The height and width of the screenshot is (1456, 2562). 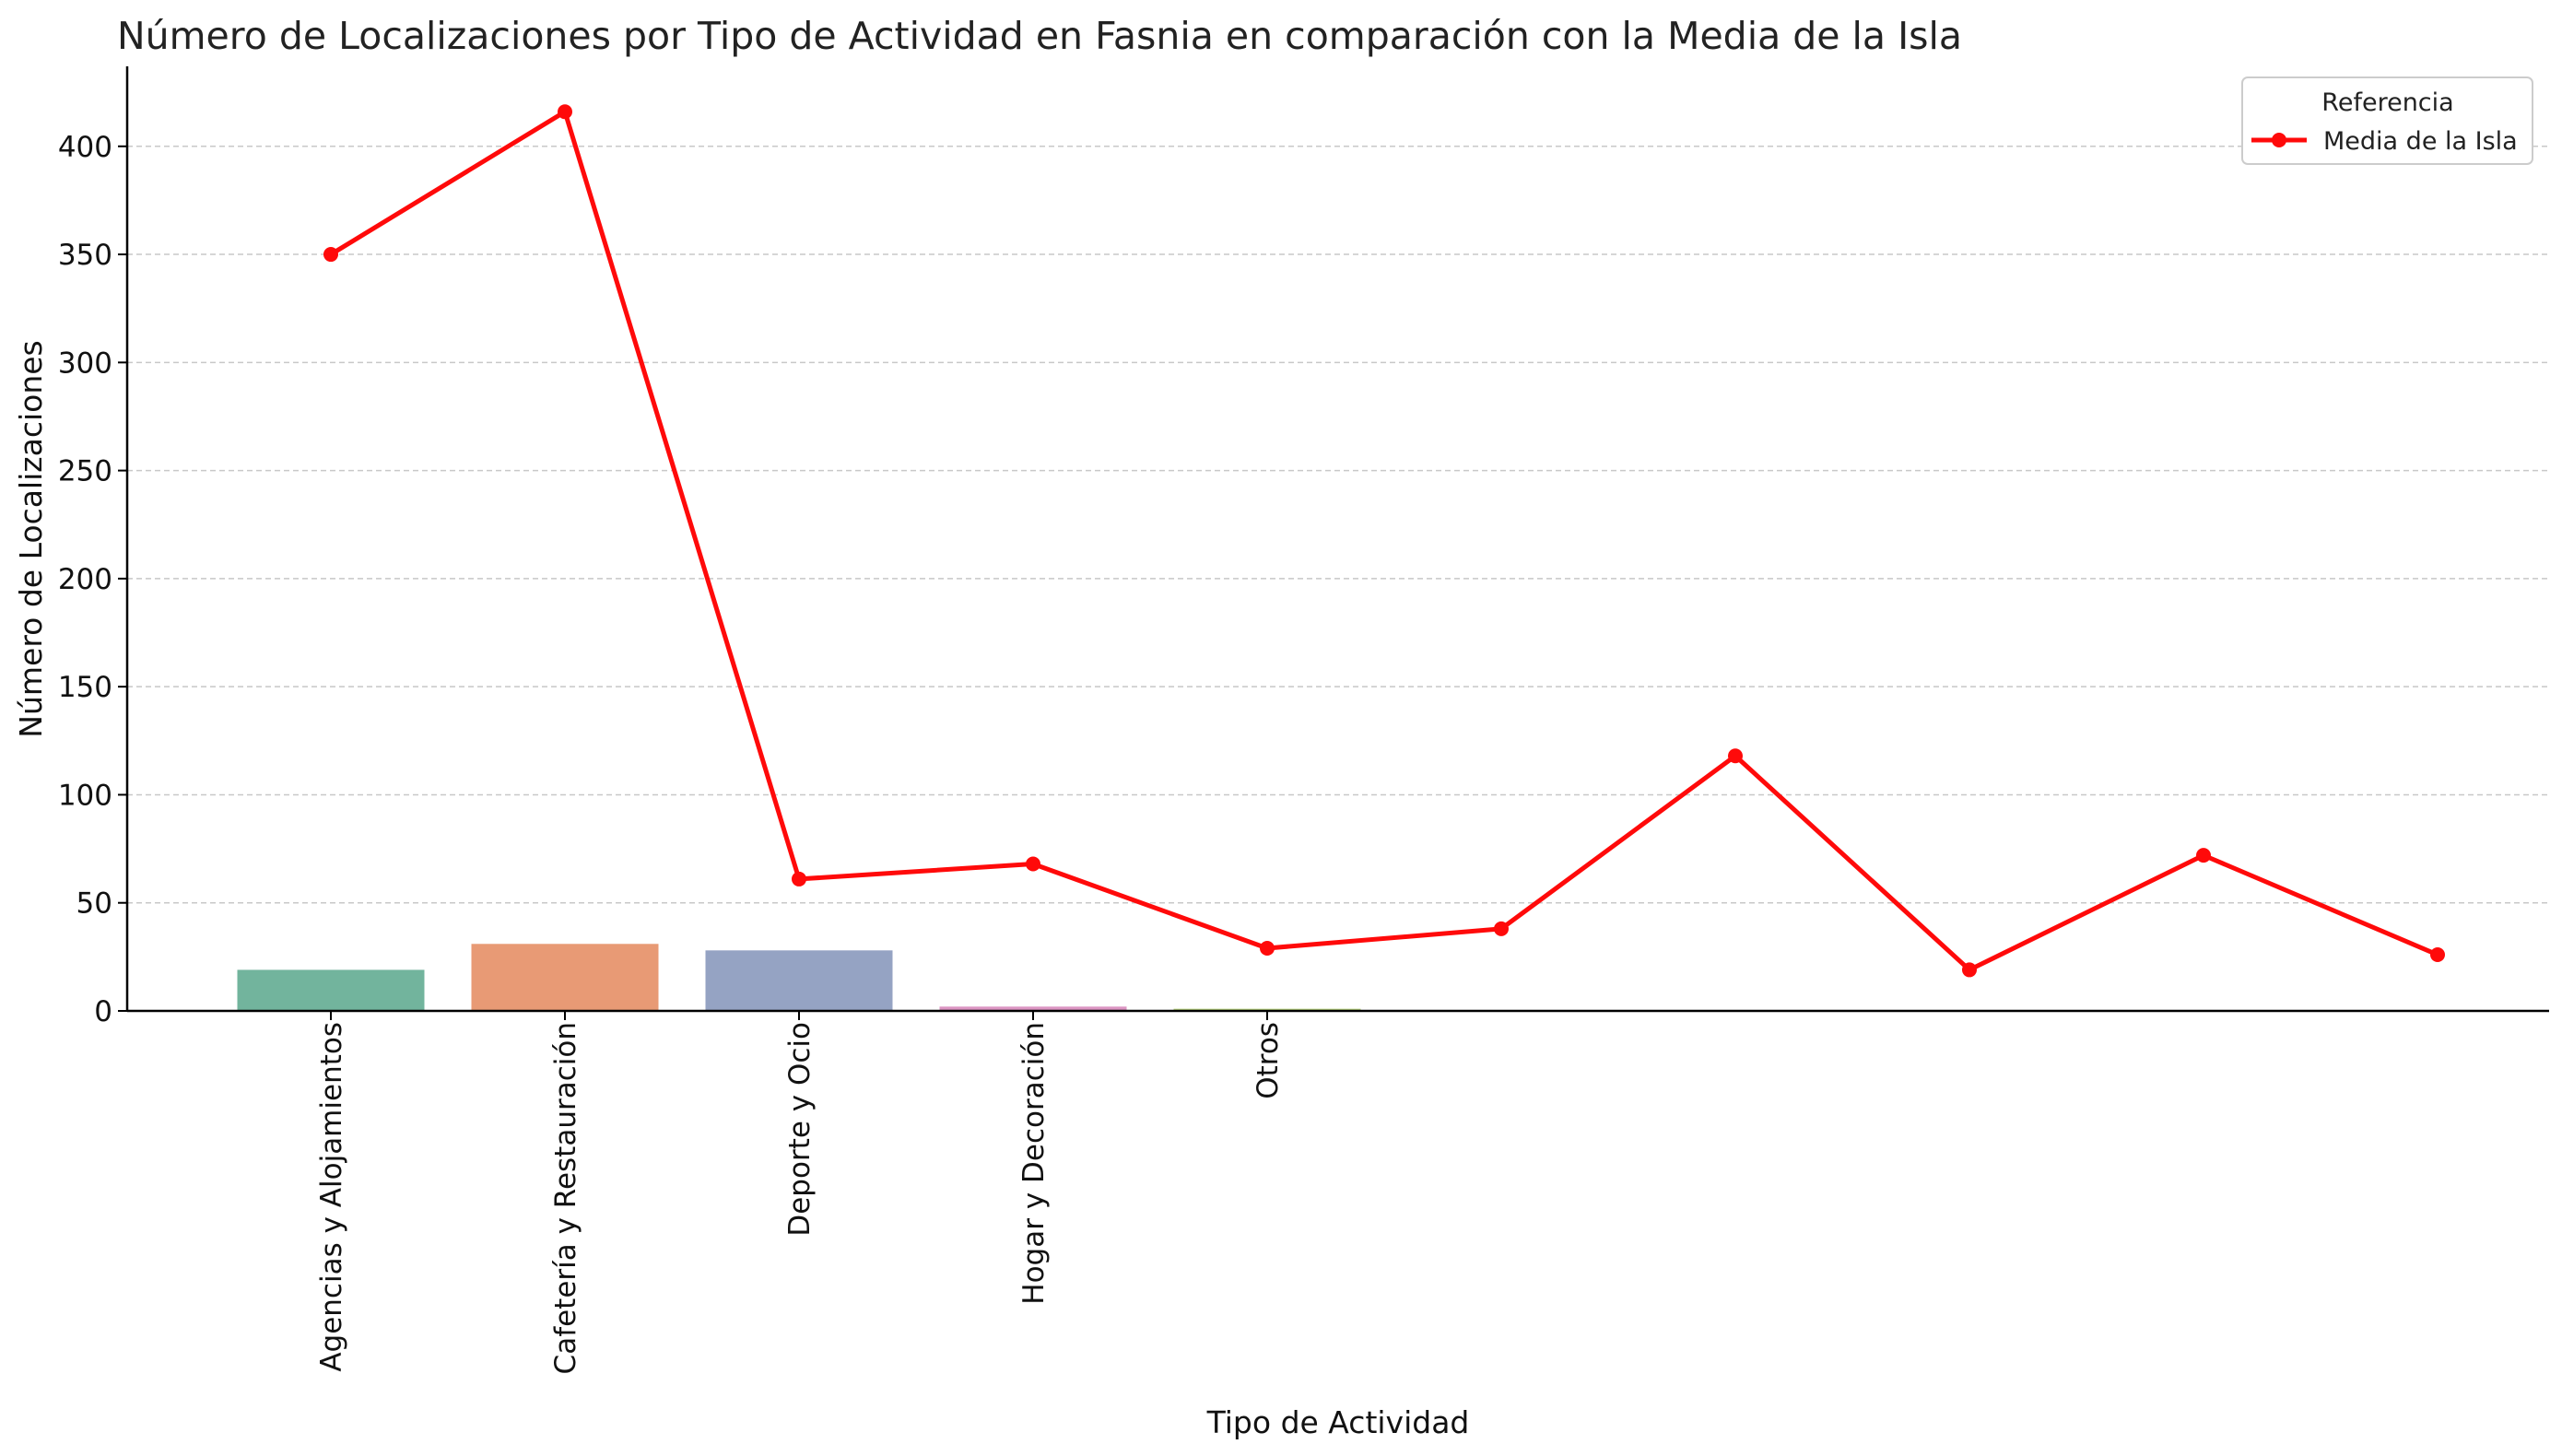 I want to click on y-ticks: 0 50 100 150 200 250 300 350 400, so click(x=93, y=579).